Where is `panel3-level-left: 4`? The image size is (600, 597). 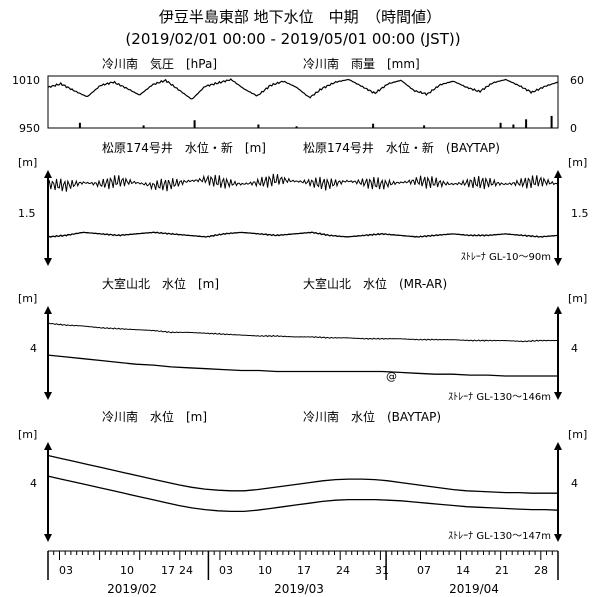
panel3-level-left: 4 is located at coordinates (33, 348).